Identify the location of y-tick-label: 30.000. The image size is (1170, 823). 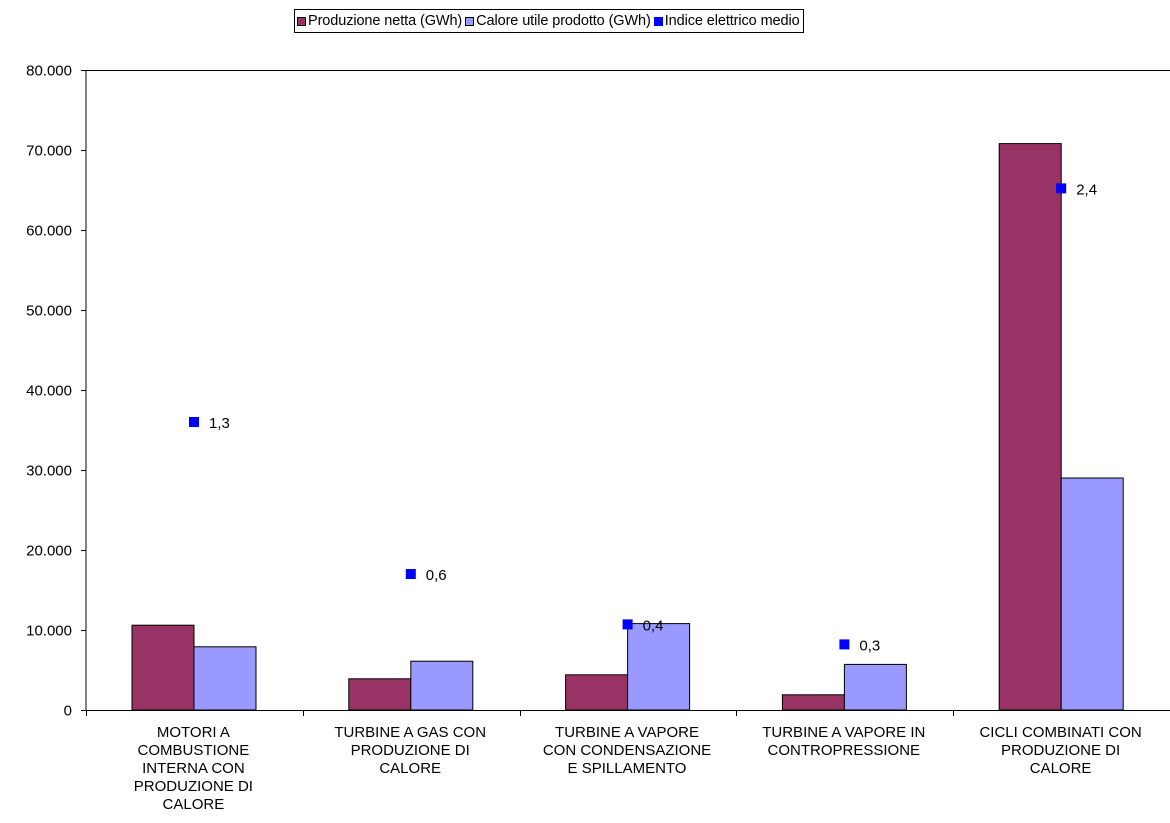
(49, 471).